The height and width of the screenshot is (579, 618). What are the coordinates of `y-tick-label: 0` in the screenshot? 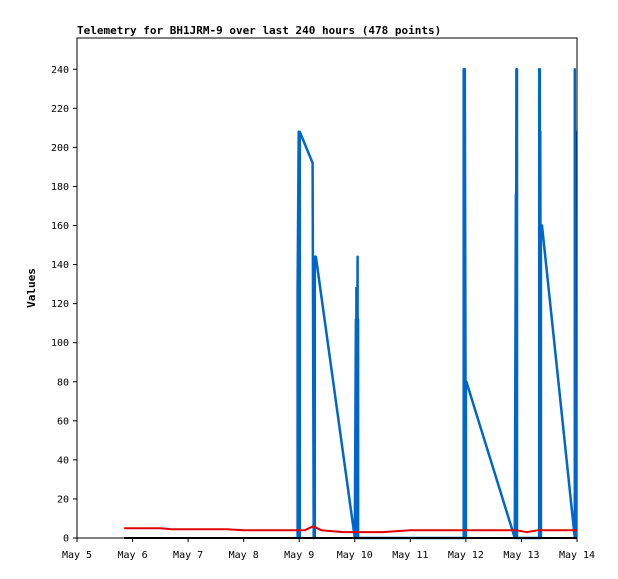 It's located at (66, 539).